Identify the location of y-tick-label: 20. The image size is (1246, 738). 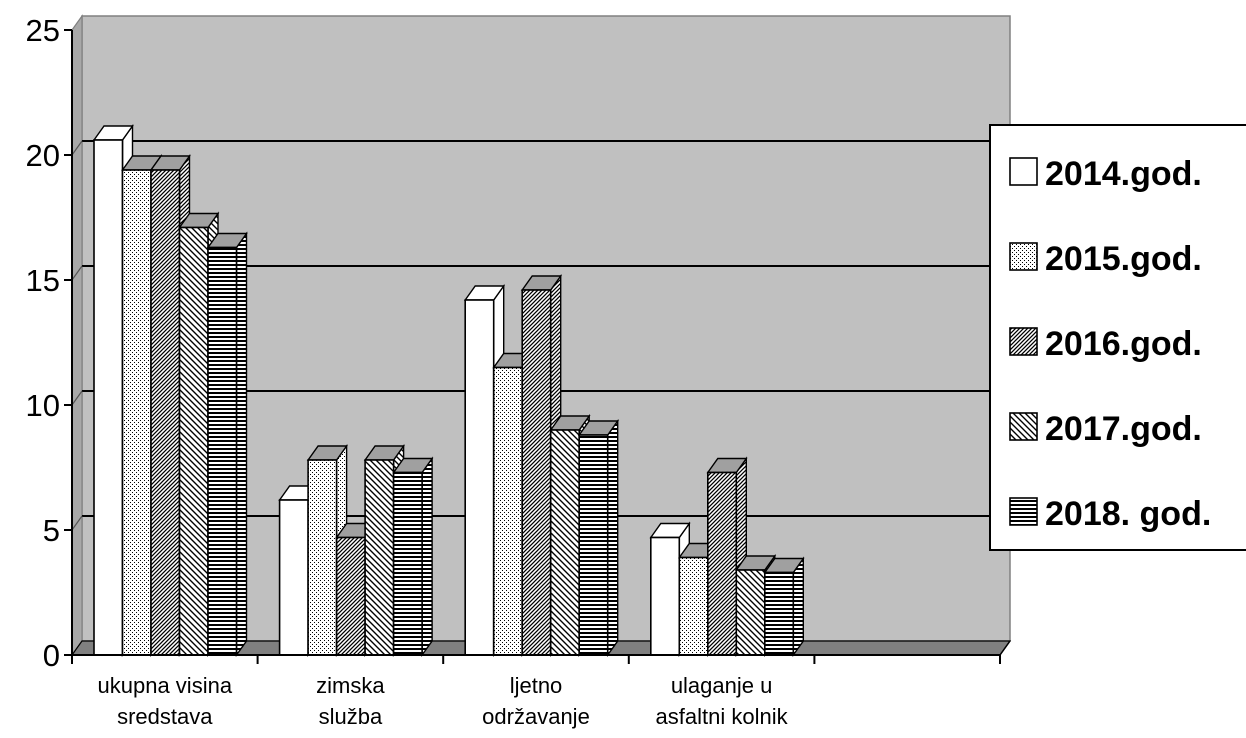
(43, 155).